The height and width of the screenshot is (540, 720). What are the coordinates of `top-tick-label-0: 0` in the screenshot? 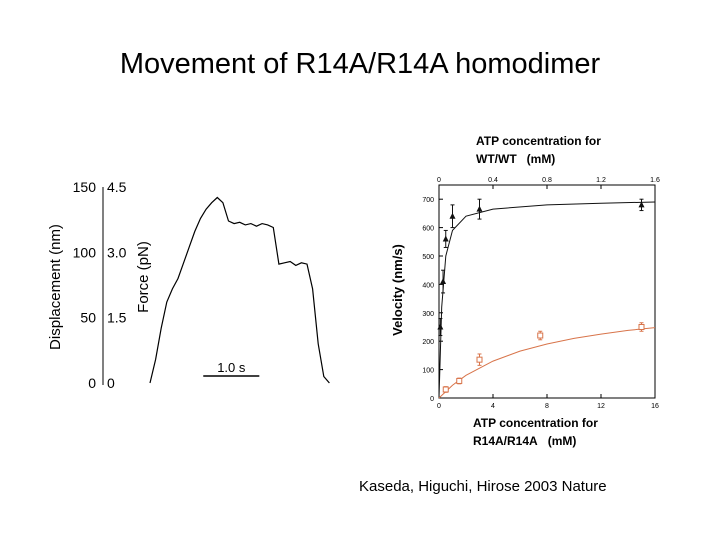 It's located at (439, 180).